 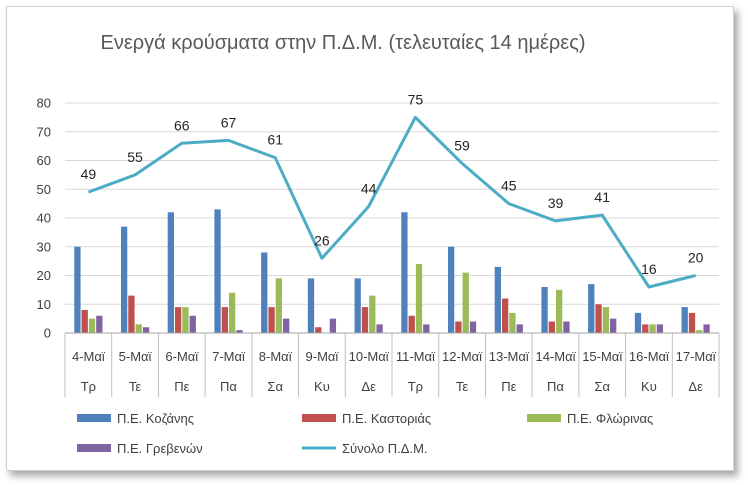 What do you see at coordinates (602, 356) in the screenshot?
I see `x-tick-label: 15-Μαϊ` at bounding box center [602, 356].